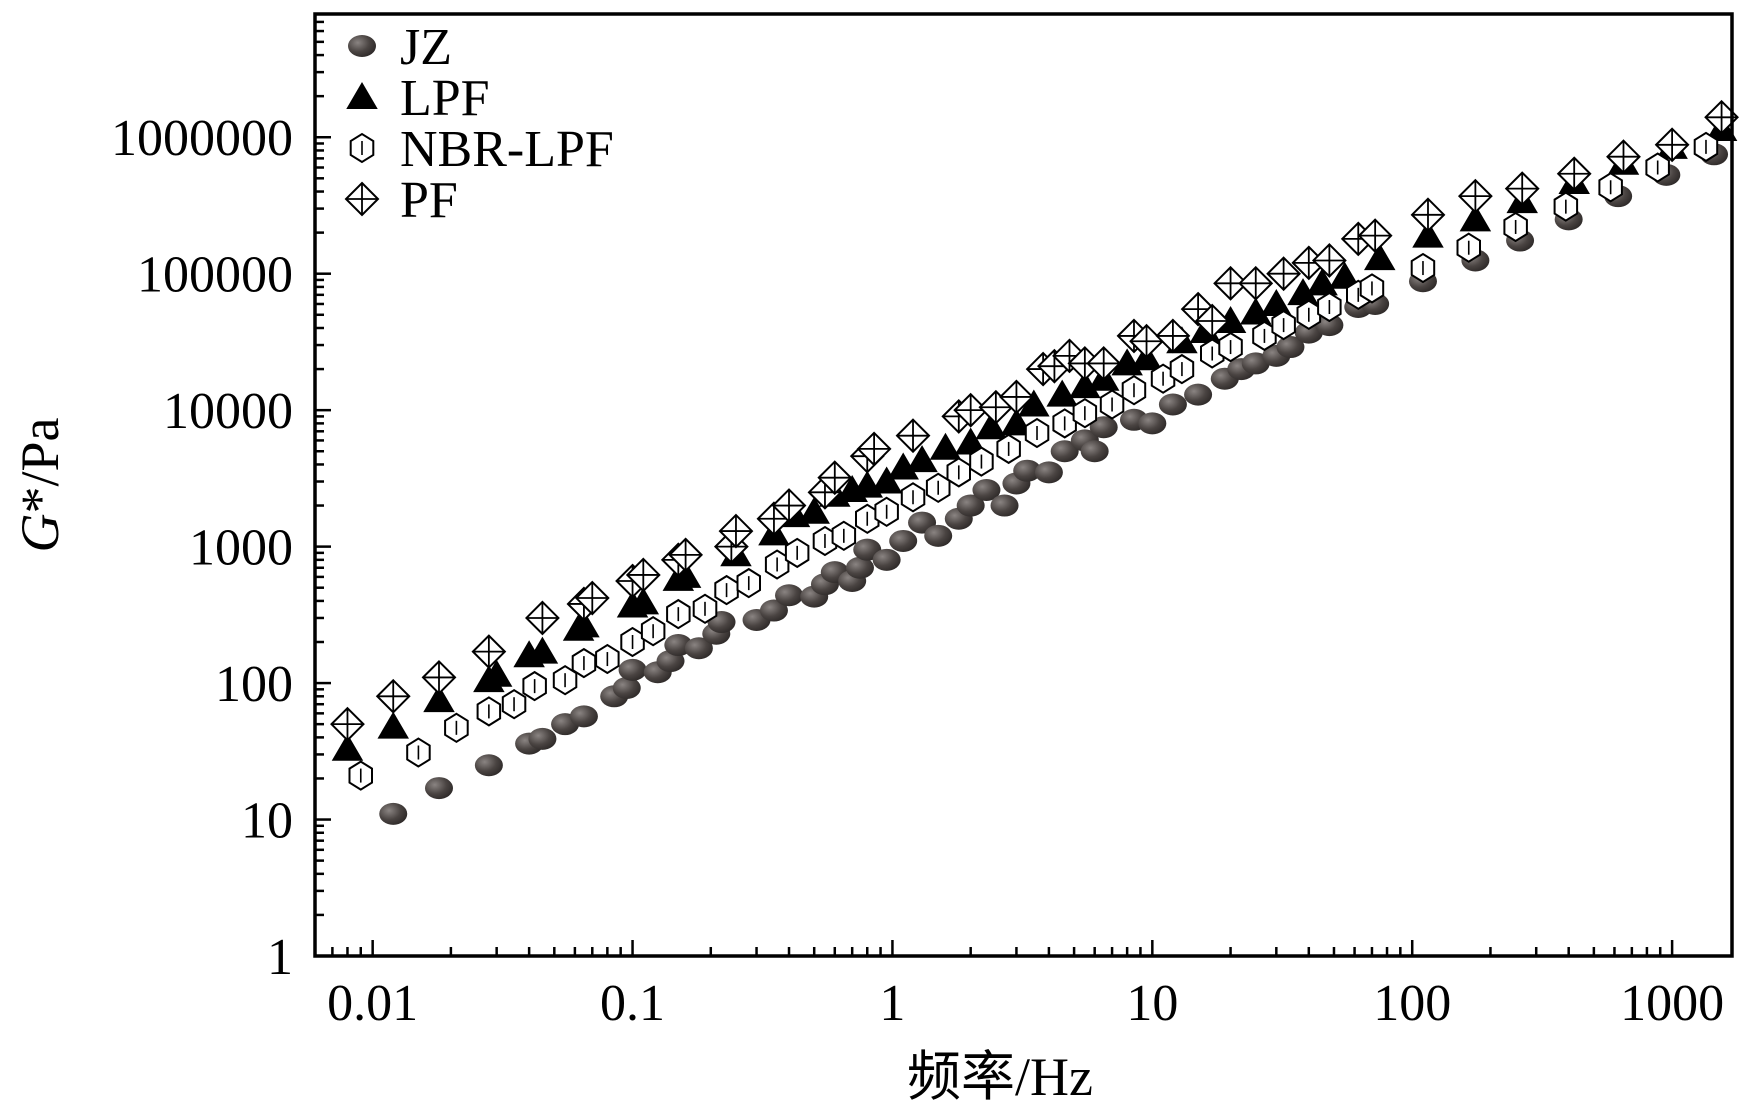 This screenshot has height=1119, width=1740. Describe the element at coordinates (445, 98) in the screenshot. I see `legend-label: LPF` at that location.